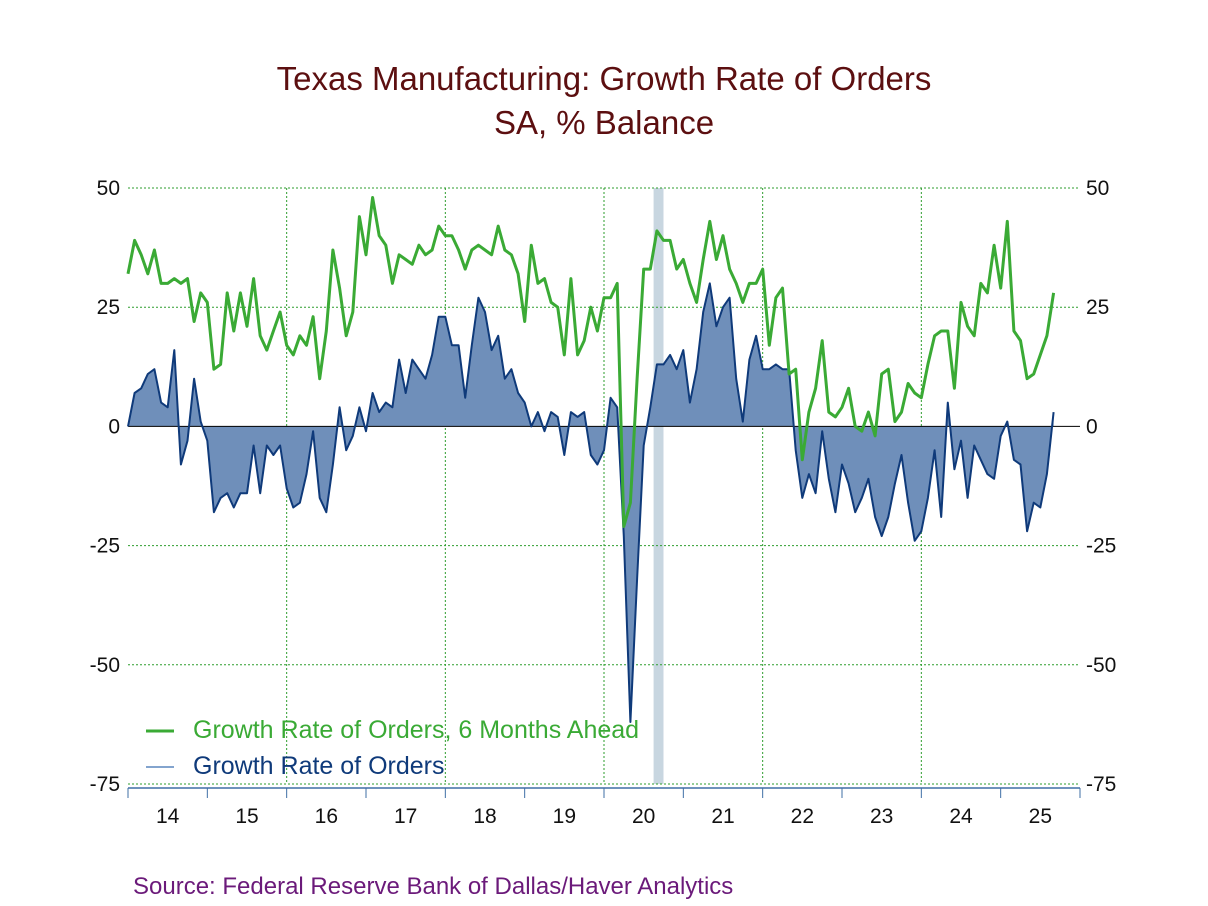  I want to click on y-tick-label-right: 0, so click(1092, 426).